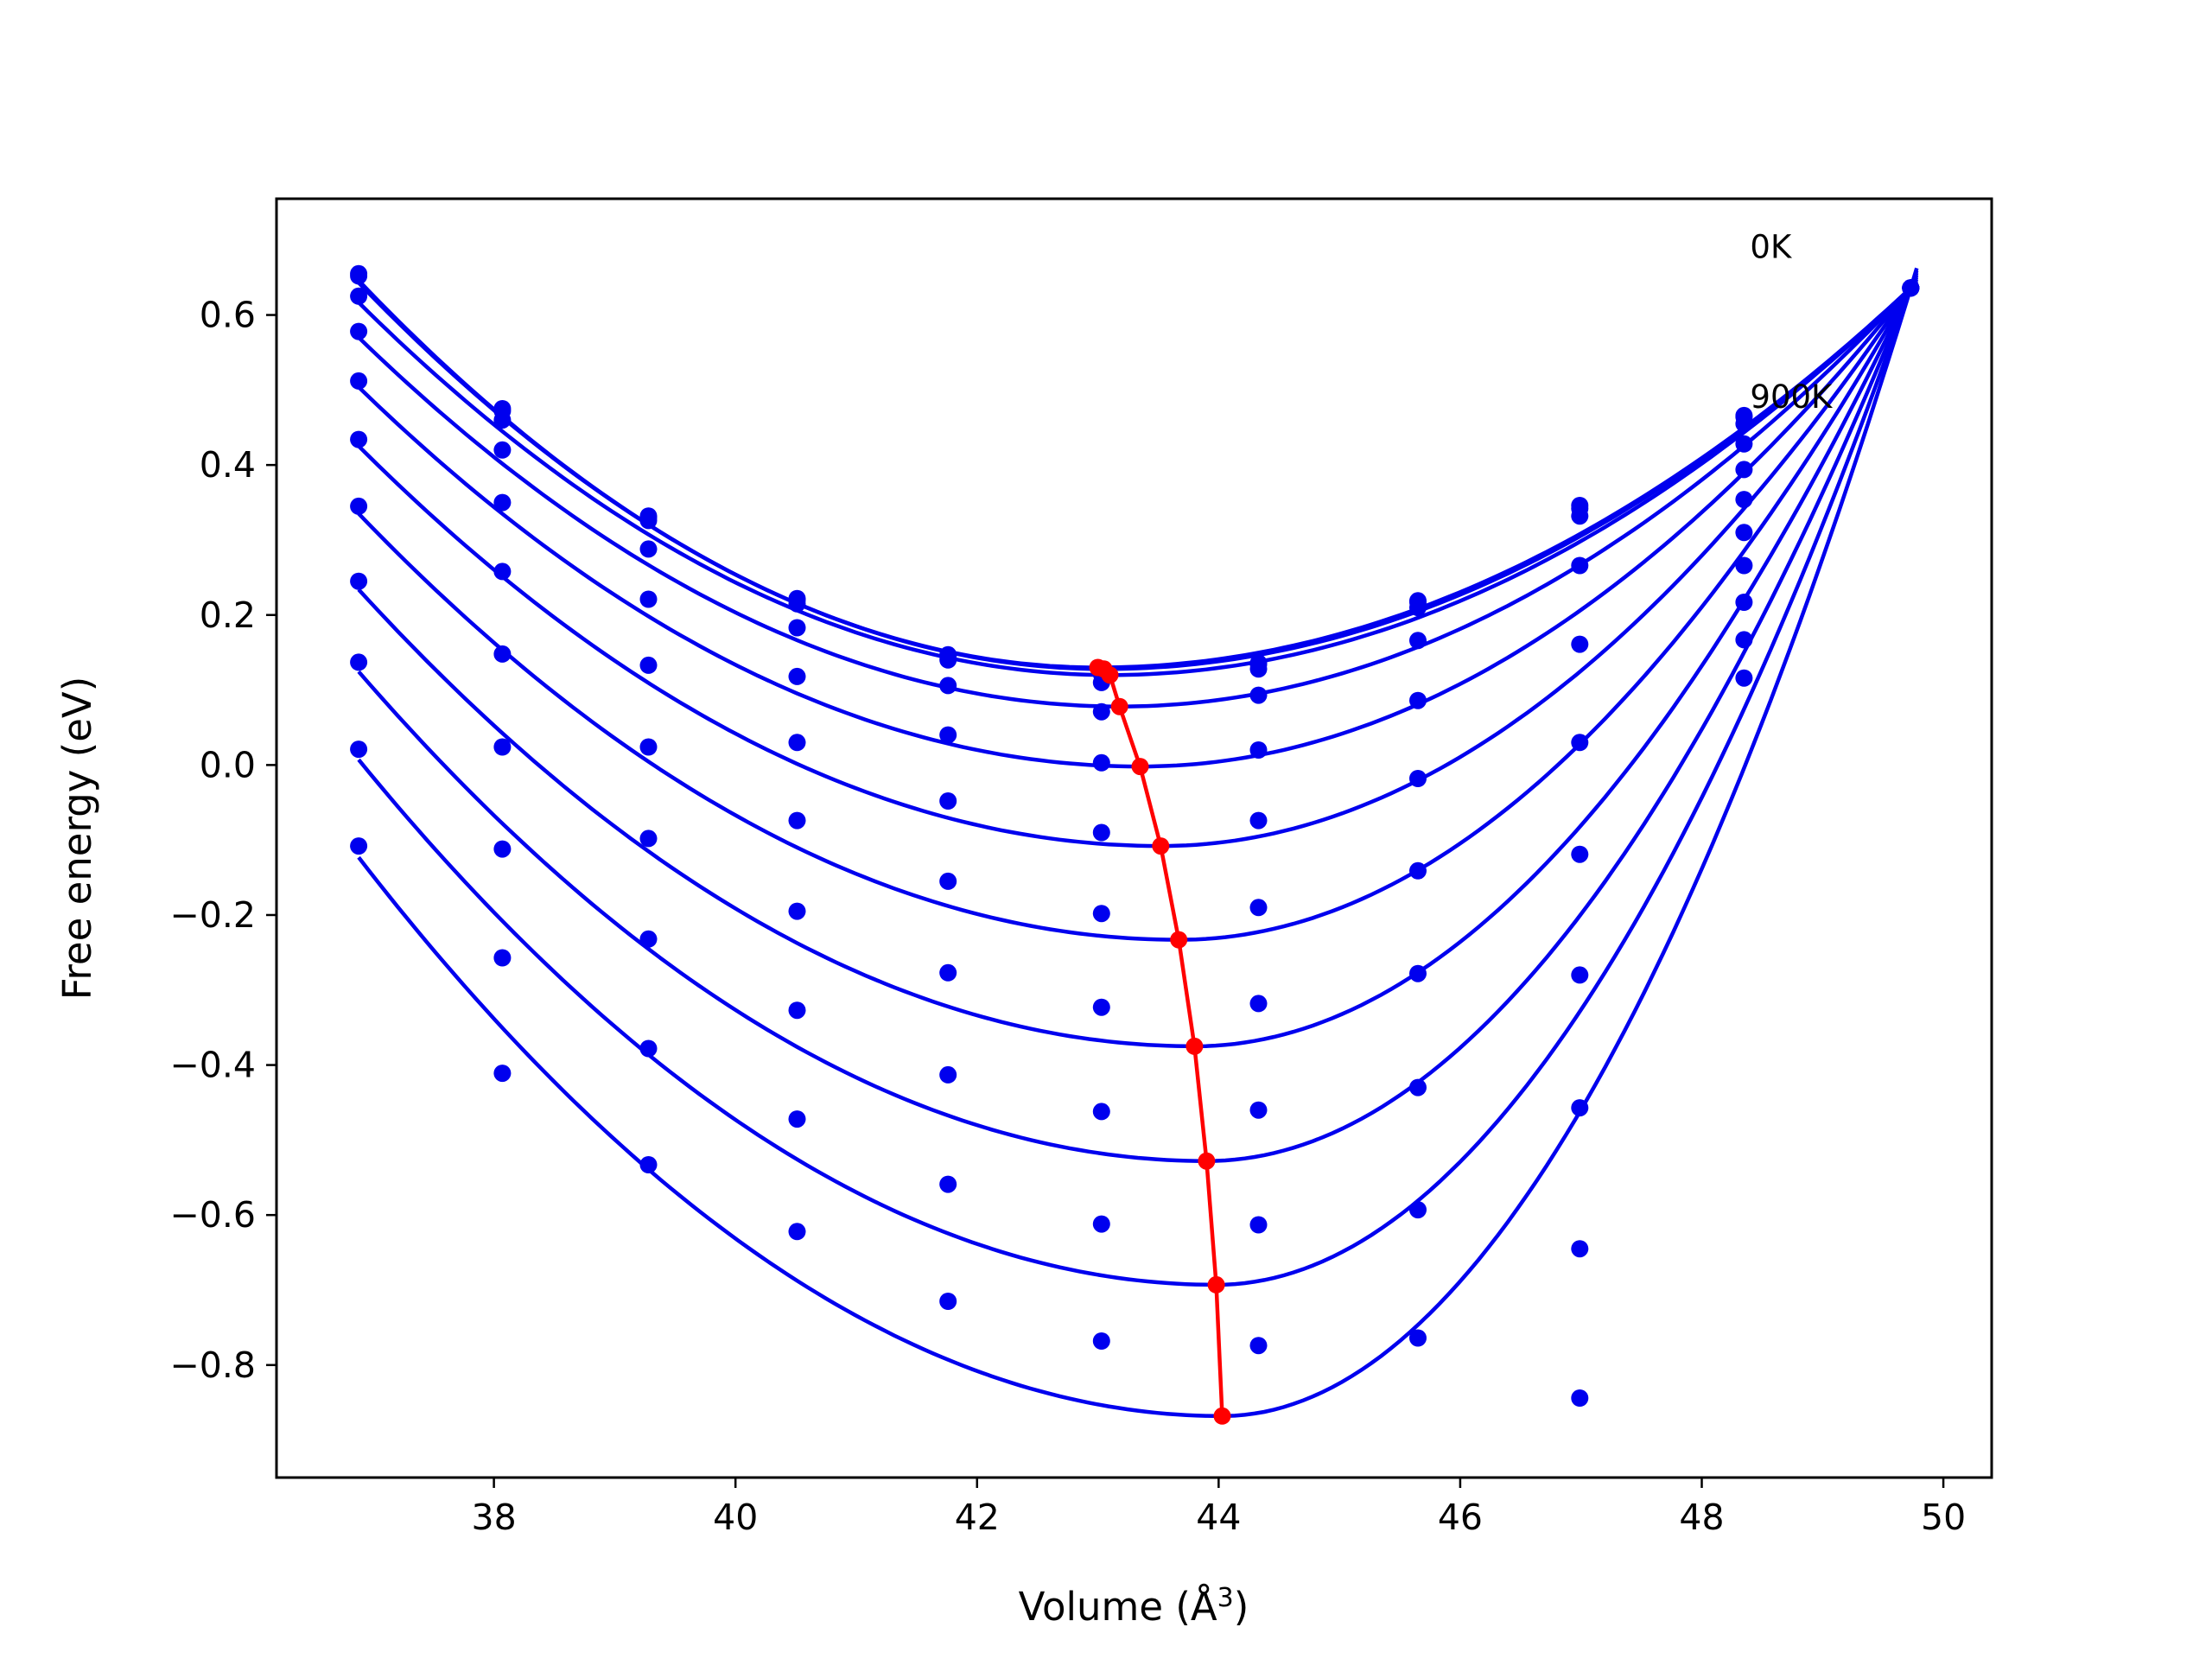 This screenshot has width=2212, height=1659. I want to click on x-tick-label: 40, so click(735, 1517).